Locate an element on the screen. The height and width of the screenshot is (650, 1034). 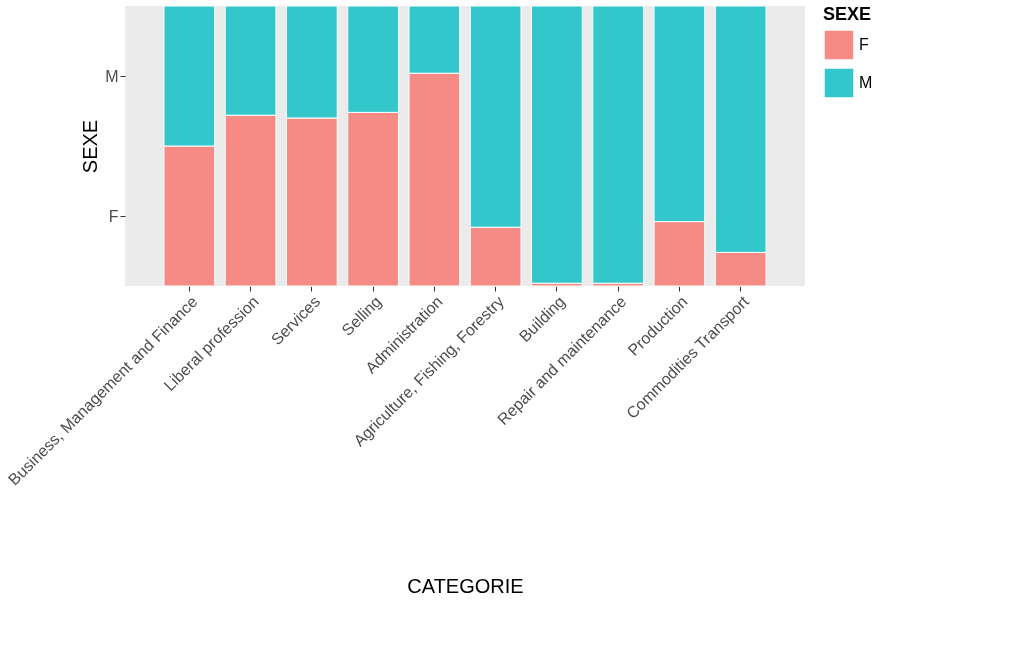
text: M is located at coordinates (112, 76).